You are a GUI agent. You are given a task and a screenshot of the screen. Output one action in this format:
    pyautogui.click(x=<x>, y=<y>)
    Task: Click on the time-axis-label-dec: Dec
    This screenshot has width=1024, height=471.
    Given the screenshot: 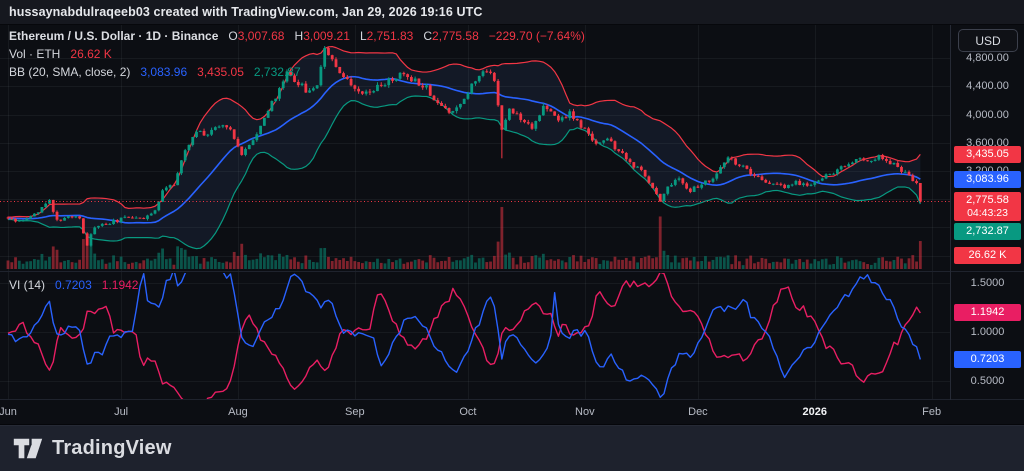 What is the action you would take?
    pyautogui.click(x=698, y=412)
    